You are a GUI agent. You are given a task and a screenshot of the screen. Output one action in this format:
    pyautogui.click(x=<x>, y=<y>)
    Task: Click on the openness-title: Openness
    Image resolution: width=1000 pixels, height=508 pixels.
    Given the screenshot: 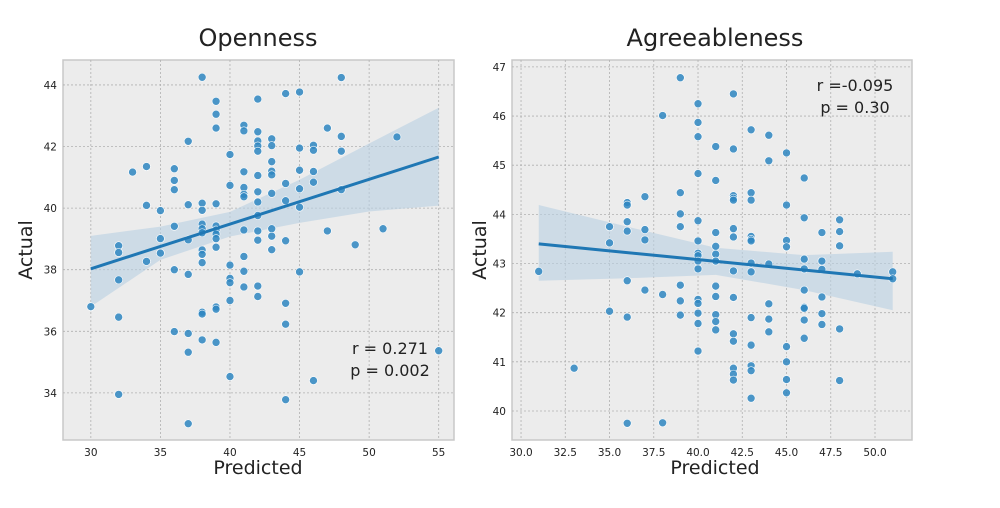 What is the action you would take?
    pyautogui.click(x=257, y=38)
    